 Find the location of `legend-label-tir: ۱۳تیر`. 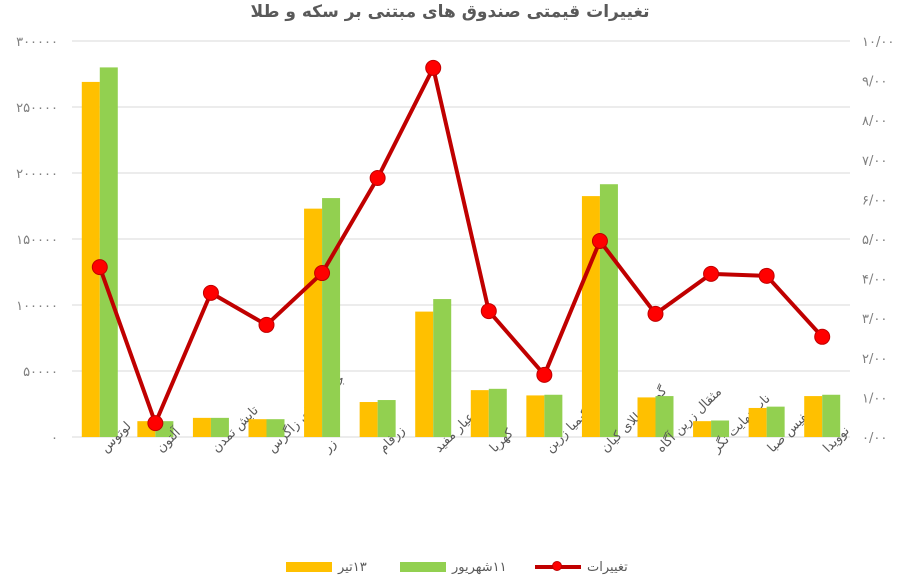

legend-label-tir: ۱۳تیر is located at coordinates (352, 567).